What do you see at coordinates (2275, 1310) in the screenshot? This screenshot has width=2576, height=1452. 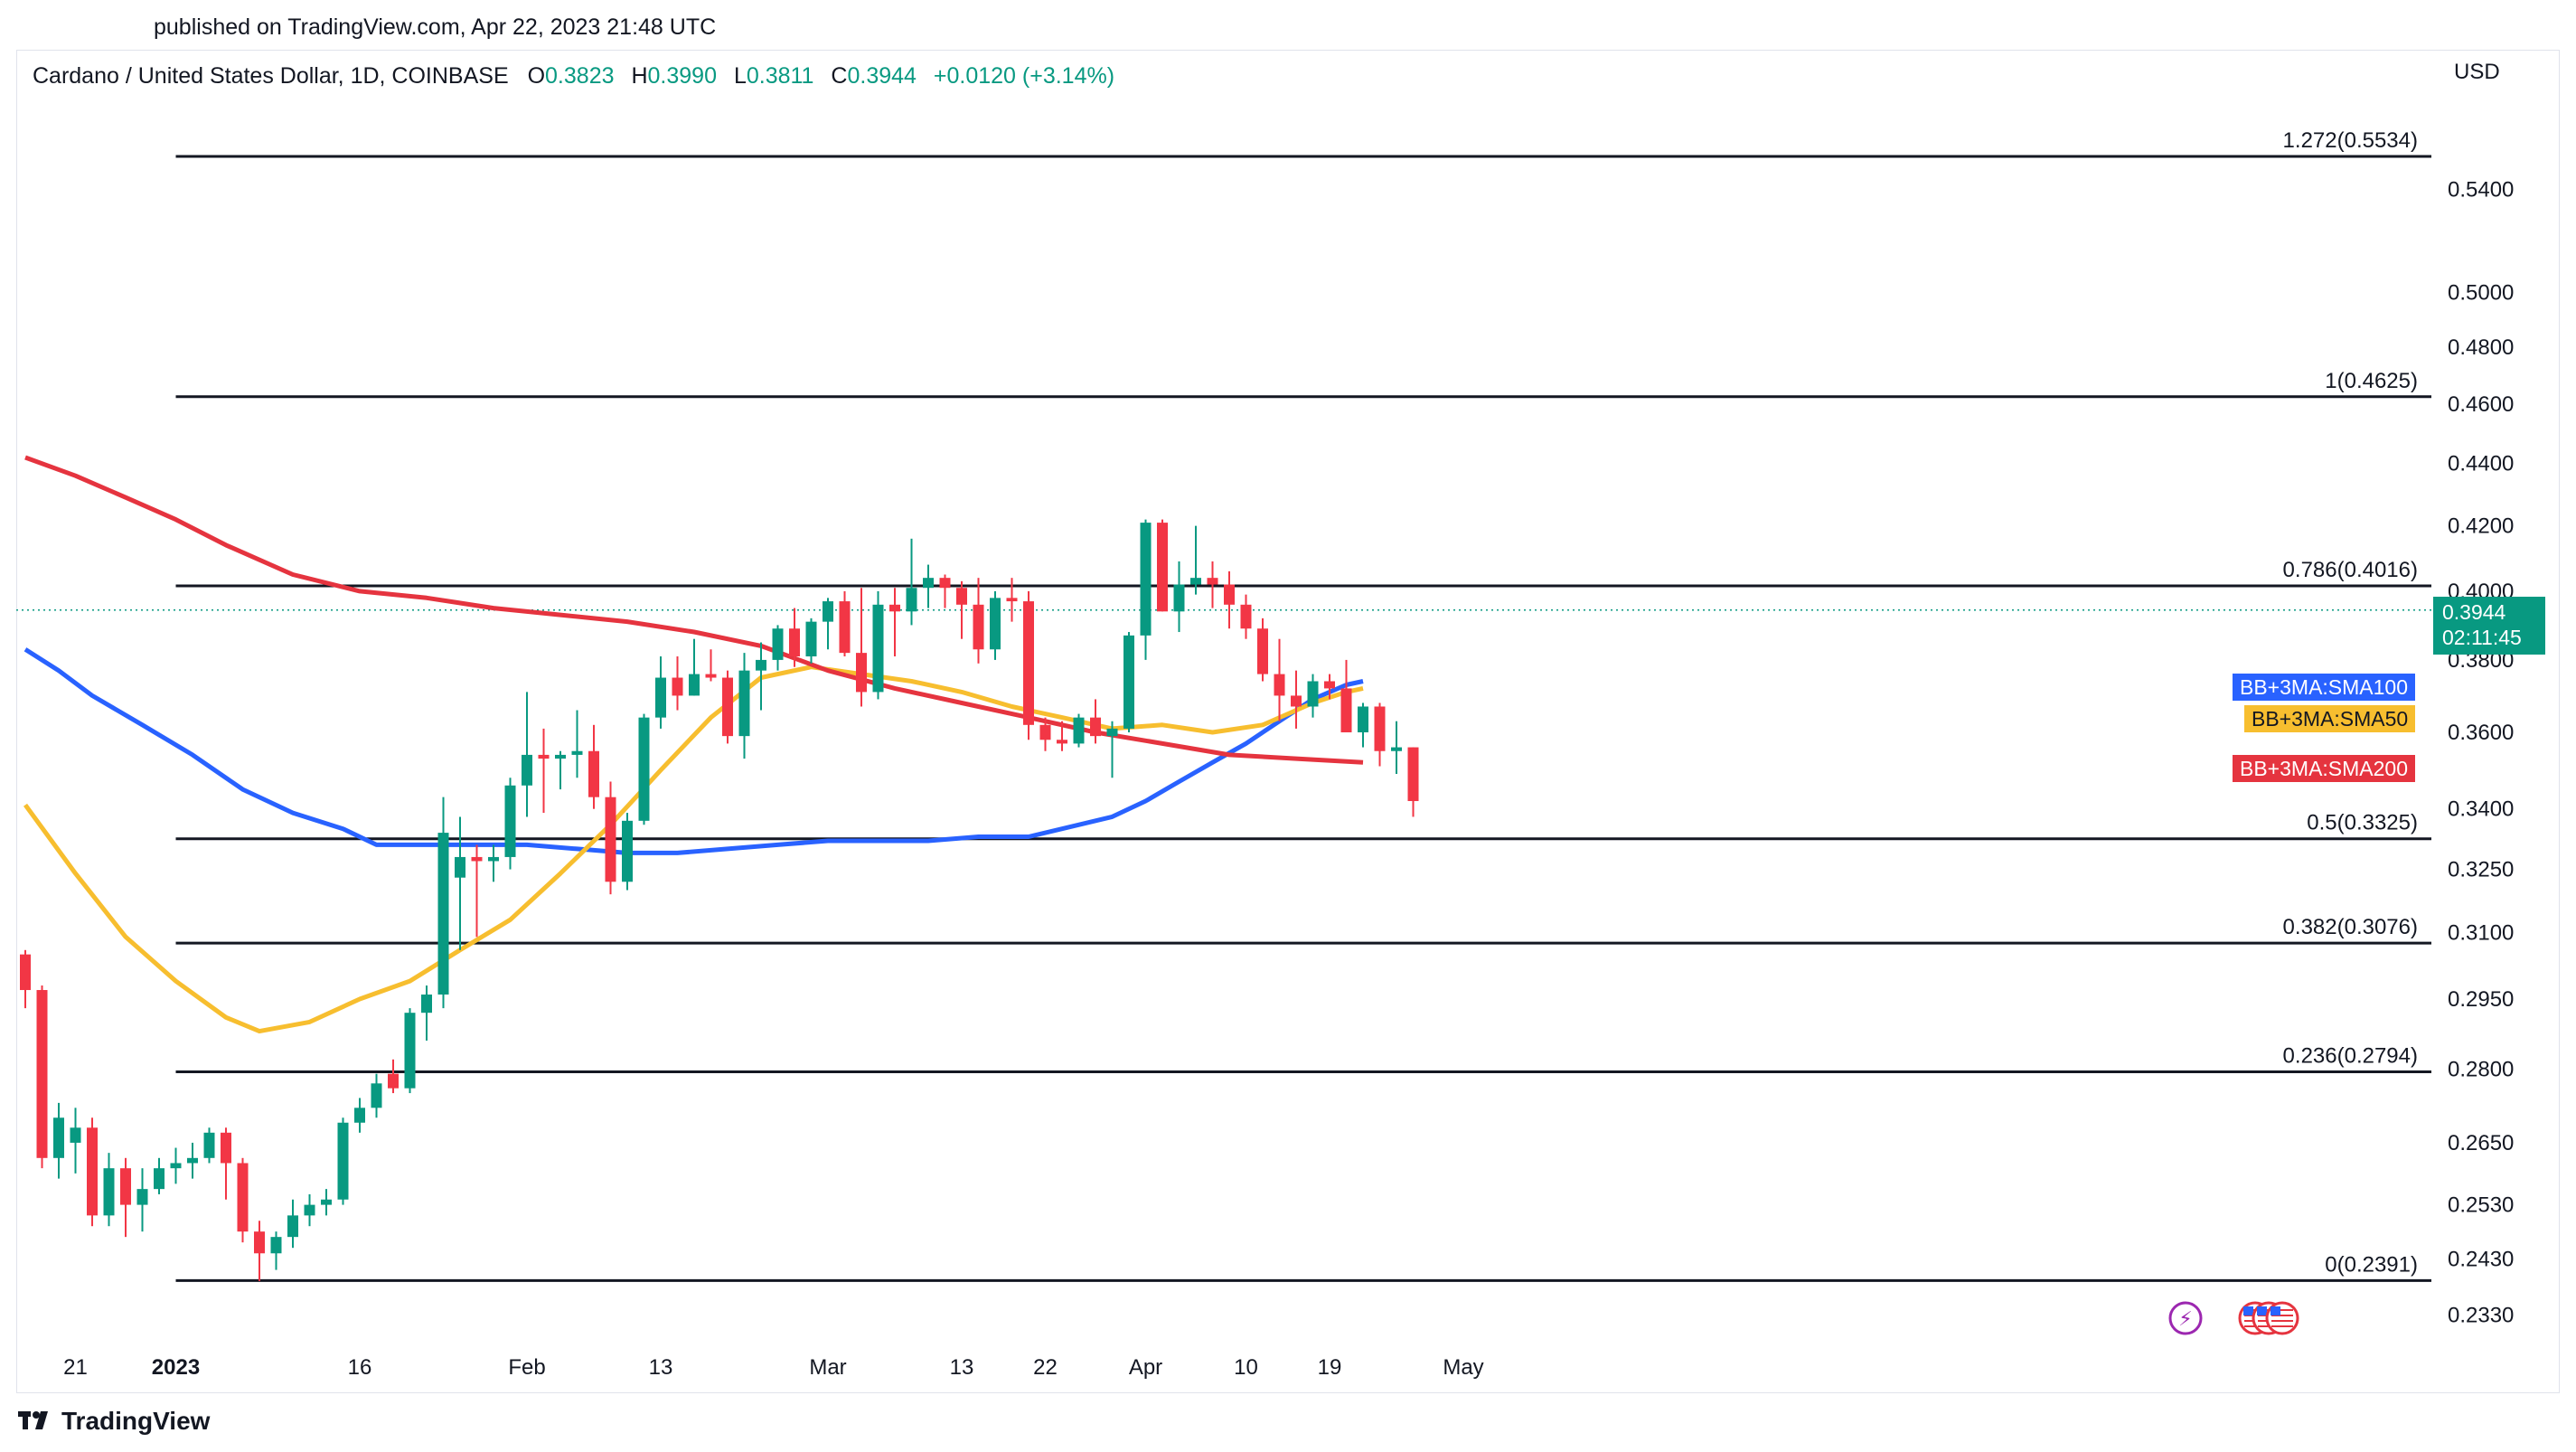 I see `us-flag-canton` at bounding box center [2275, 1310].